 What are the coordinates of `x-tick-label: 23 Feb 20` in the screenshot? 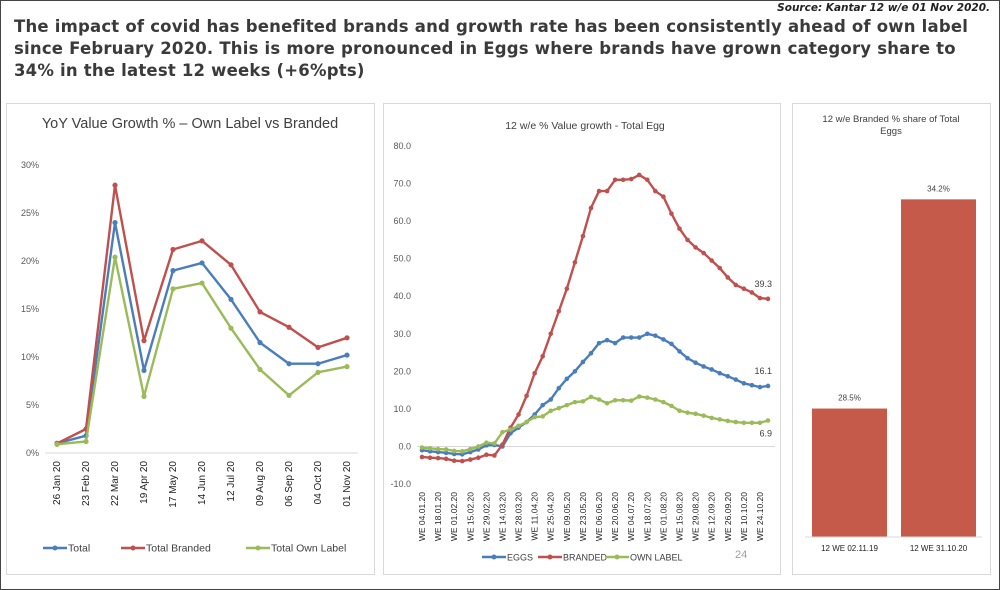 It's located at (86, 483).